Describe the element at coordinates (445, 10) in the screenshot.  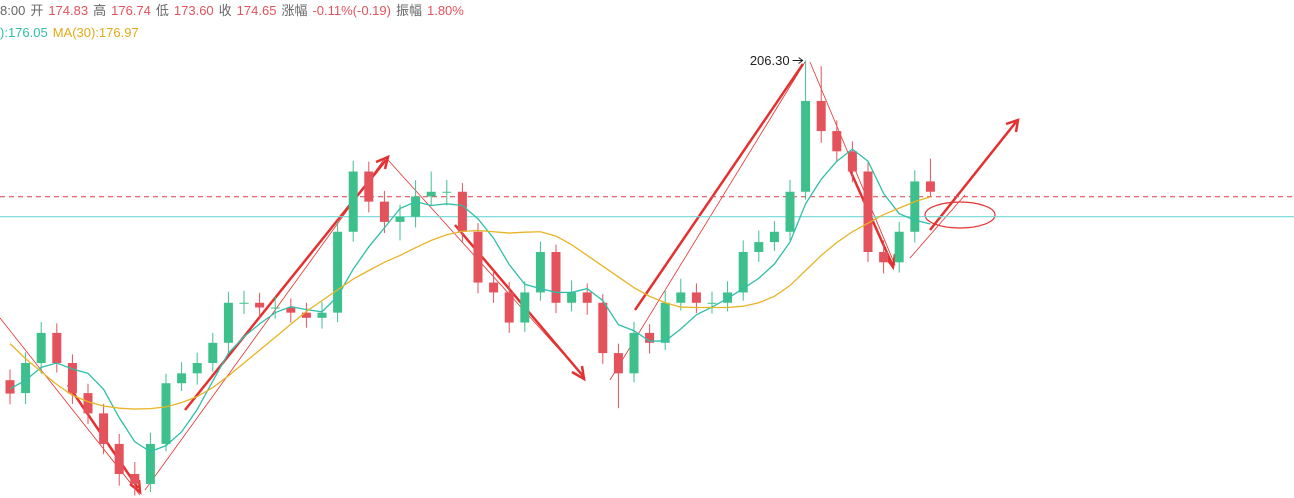
I see `field-value: 1.80%` at that location.